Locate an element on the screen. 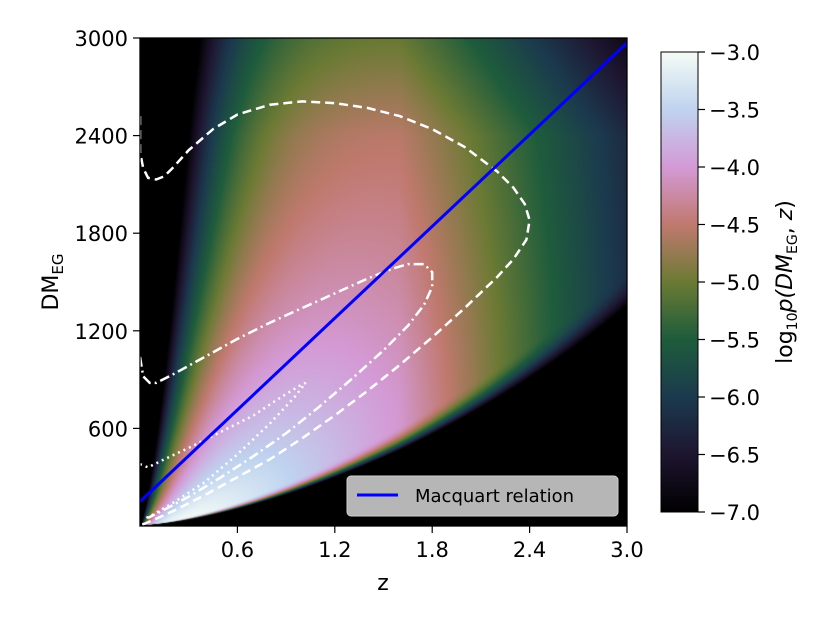  y-tick-label: 3000 is located at coordinates (101, 39).